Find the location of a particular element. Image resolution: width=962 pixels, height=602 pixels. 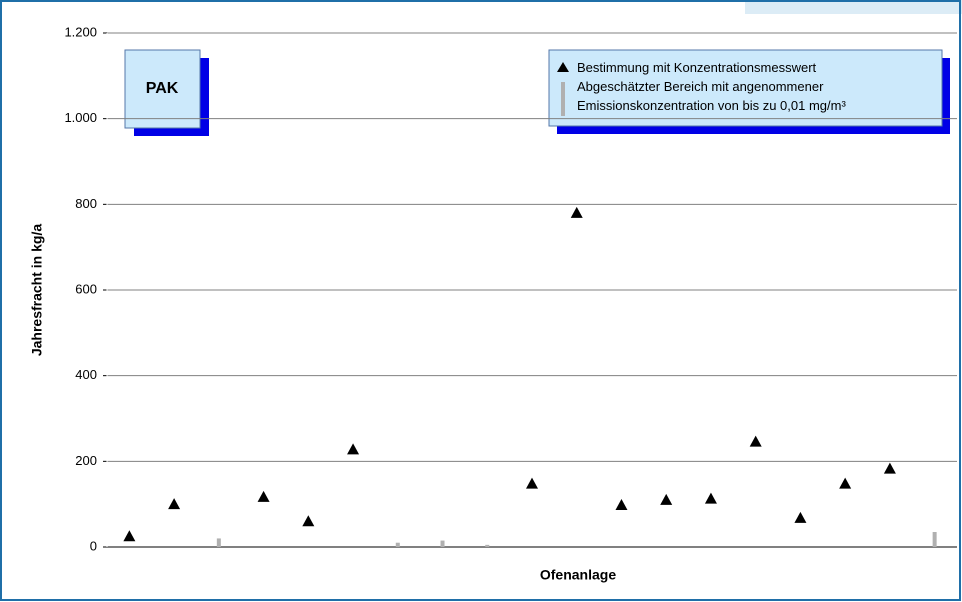

y-tick-label: 1.200 is located at coordinates (80, 31).